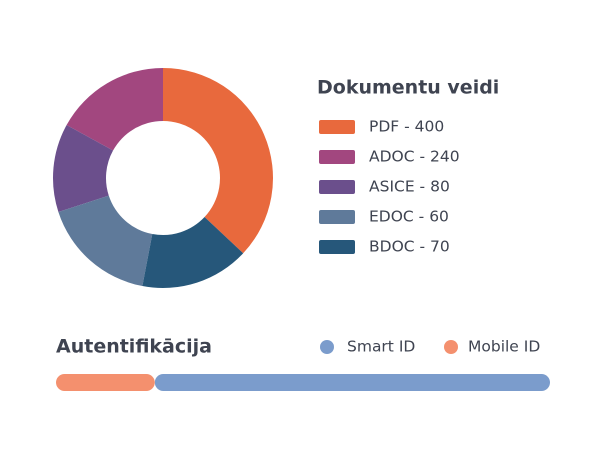 This screenshot has height=450, width=600. What do you see at coordinates (414, 157) in the screenshot?
I see `legend-label: ADOC - 240` at bounding box center [414, 157].